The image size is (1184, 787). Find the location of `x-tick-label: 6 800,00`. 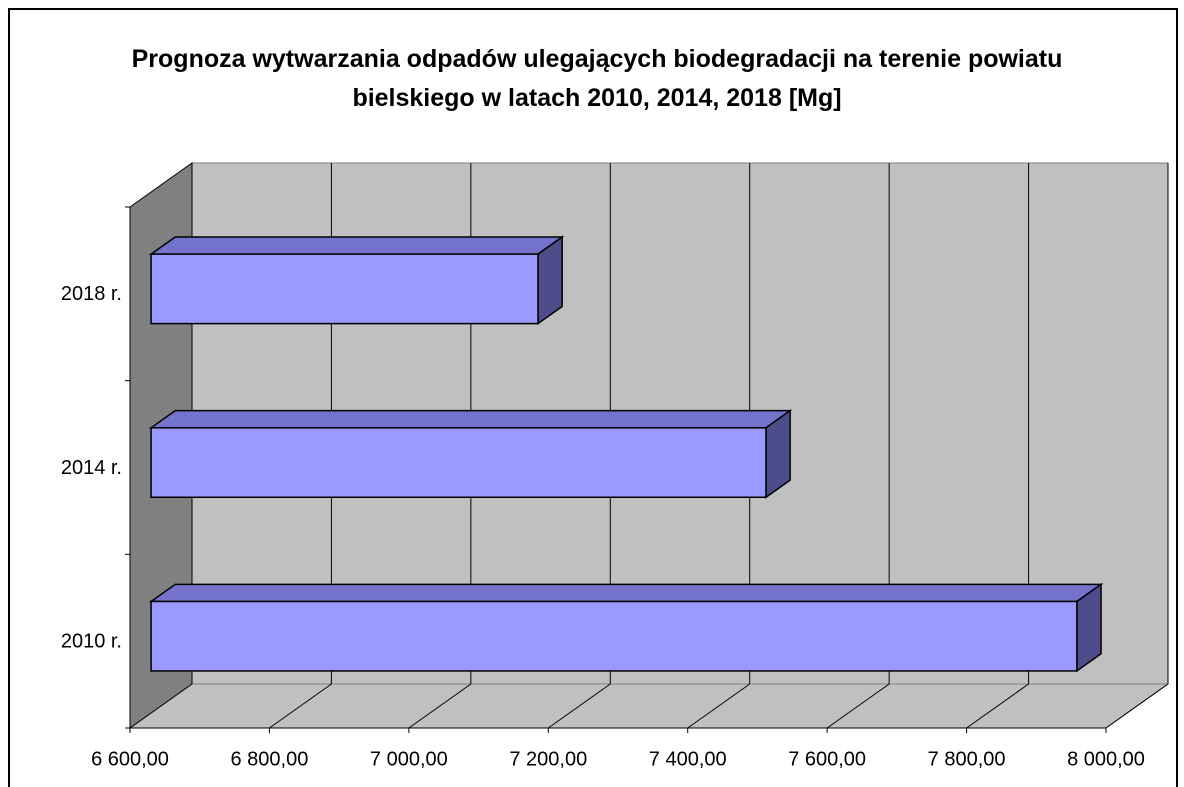

x-tick-label: 6 800,00 is located at coordinates (269, 759).